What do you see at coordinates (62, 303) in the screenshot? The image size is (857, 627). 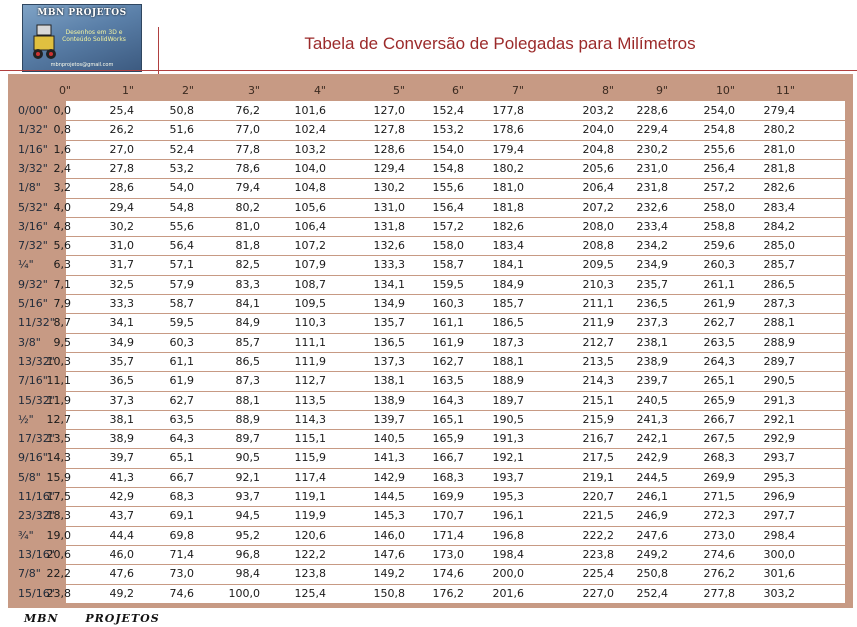 I see `table-cell: 7,9` at bounding box center [62, 303].